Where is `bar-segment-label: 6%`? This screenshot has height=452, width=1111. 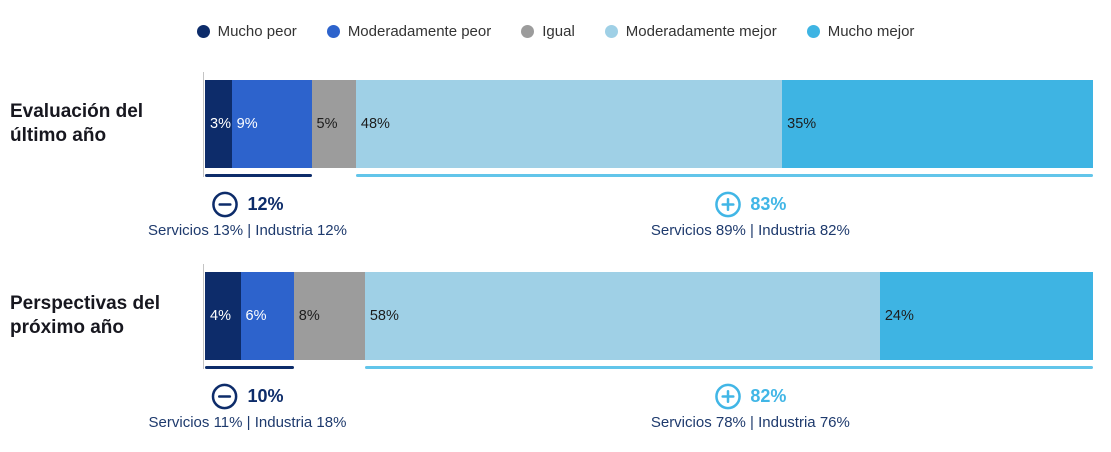
bar-segment-label: 6% is located at coordinates (256, 316).